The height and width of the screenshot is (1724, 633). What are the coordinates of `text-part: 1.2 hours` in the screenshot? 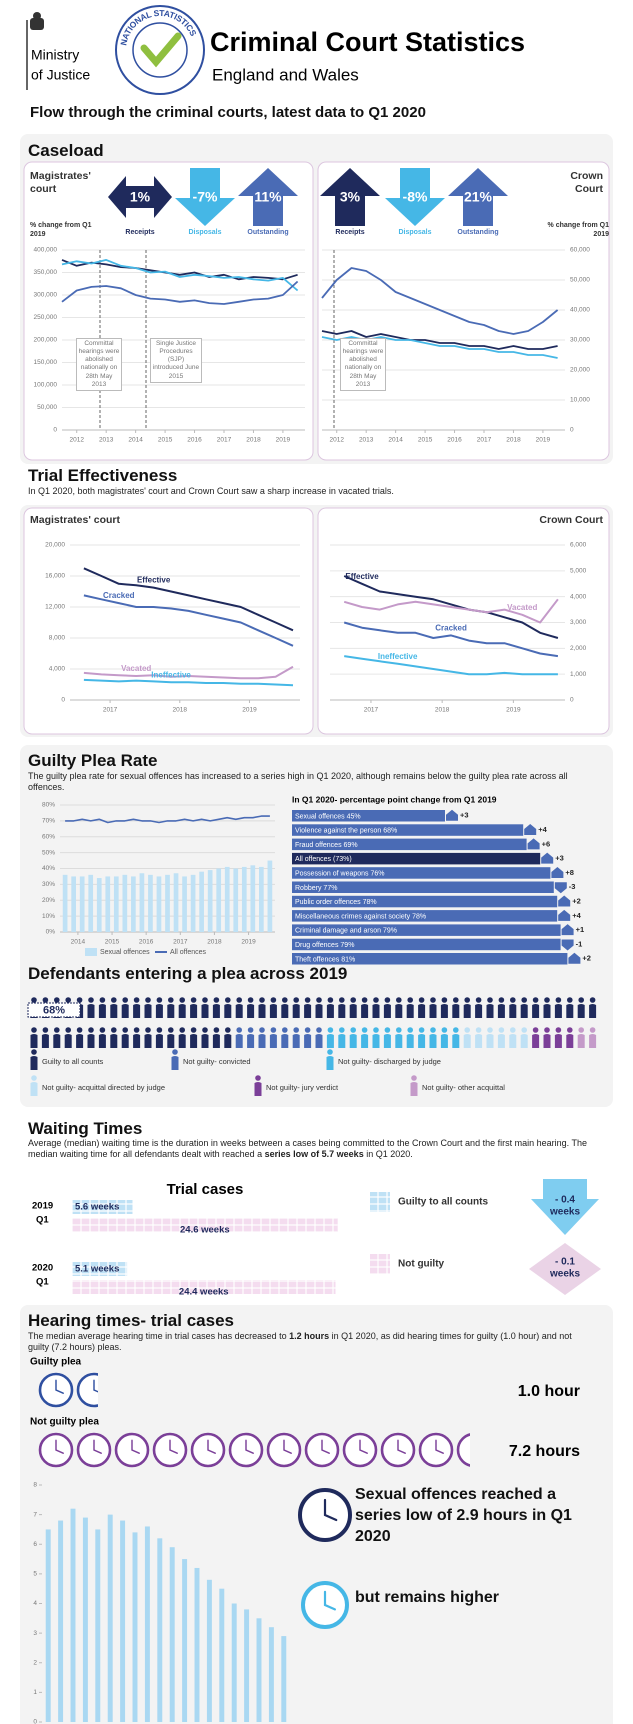 It's located at (309, 1336).